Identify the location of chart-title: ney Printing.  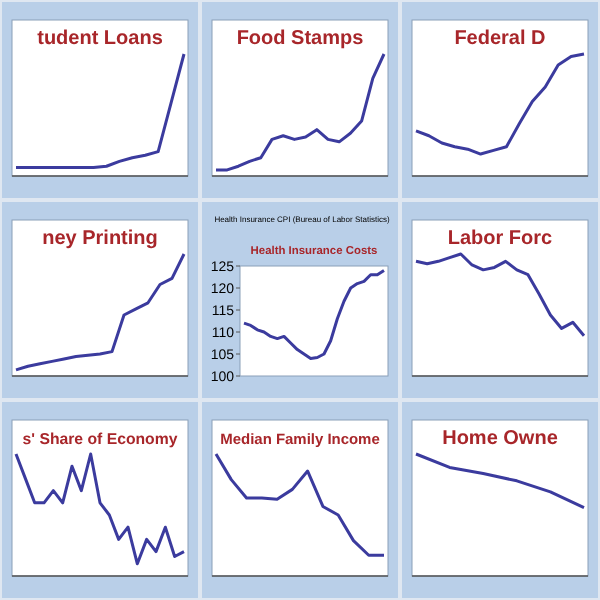
(100, 239).